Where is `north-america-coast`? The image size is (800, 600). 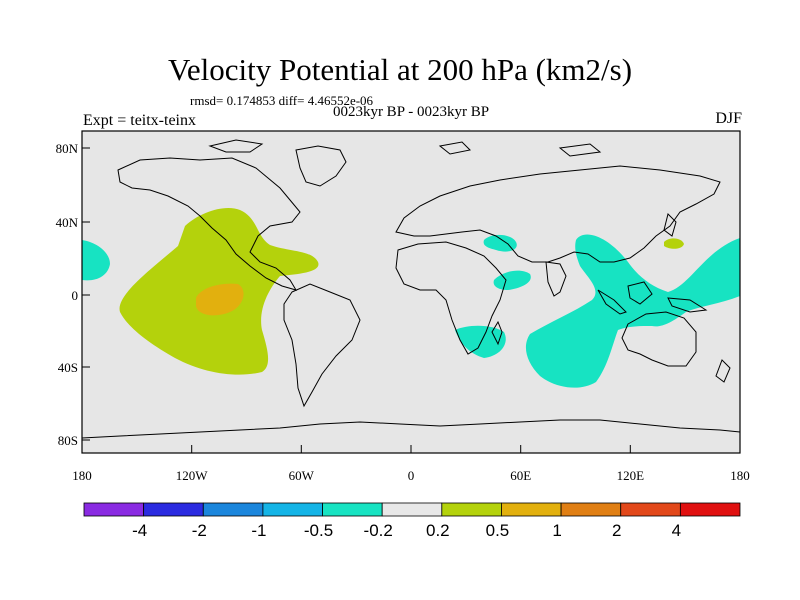
north-america-coast is located at coordinates (209, 224).